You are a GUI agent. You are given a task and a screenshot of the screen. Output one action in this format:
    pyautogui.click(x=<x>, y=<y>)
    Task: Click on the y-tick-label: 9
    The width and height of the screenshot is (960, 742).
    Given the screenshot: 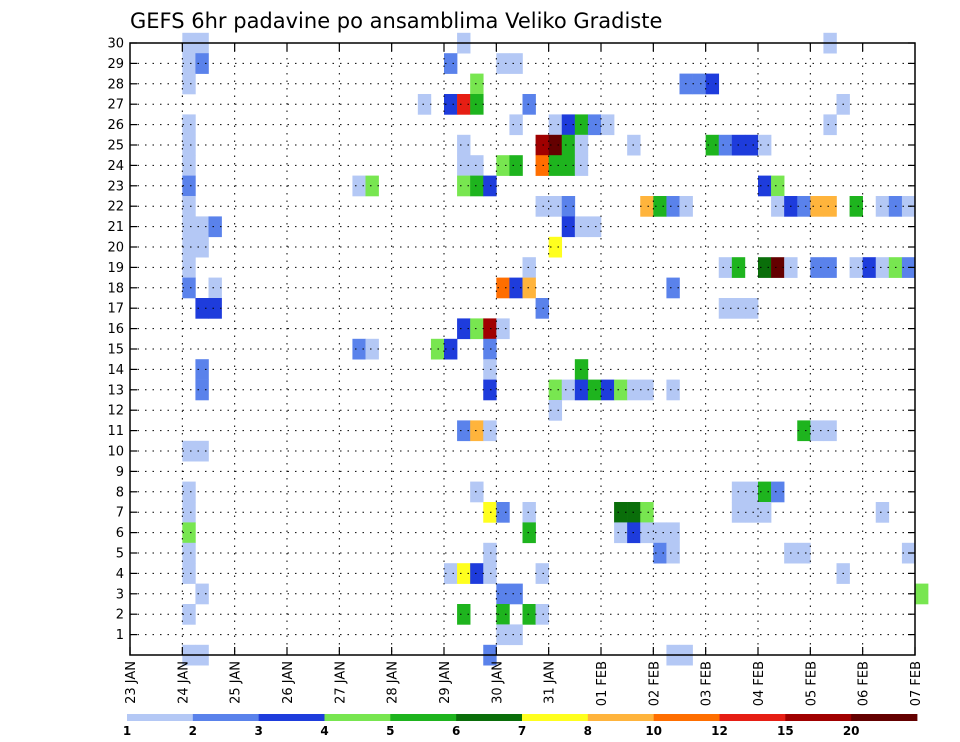 What is the action you would take?
    pyautogui.click(x=120, y=472)
    